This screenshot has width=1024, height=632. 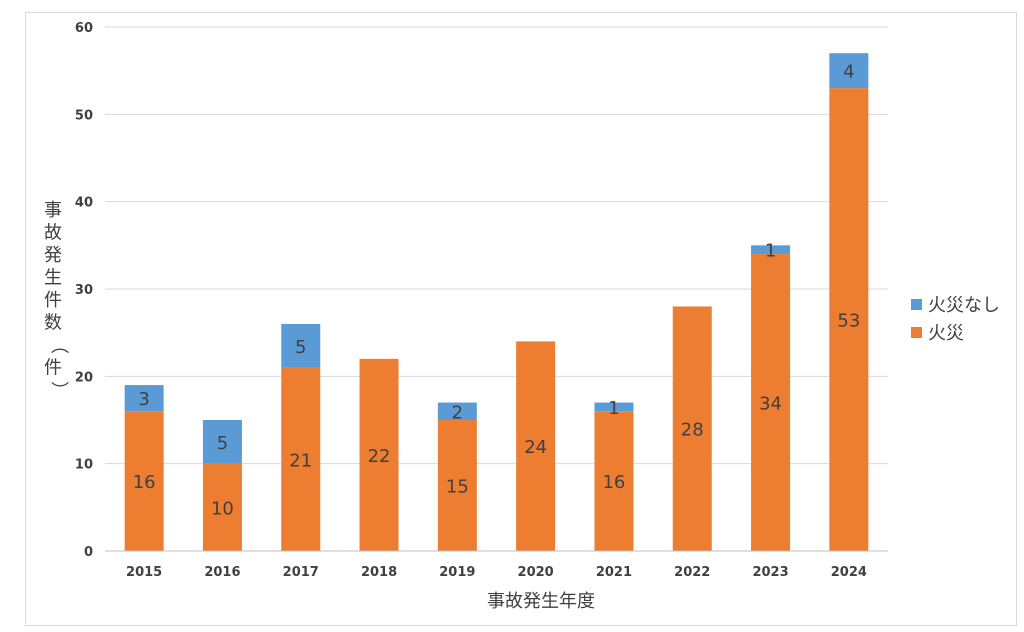 I want to click on x-tick-label: 2019, so click(x=457, y=572).